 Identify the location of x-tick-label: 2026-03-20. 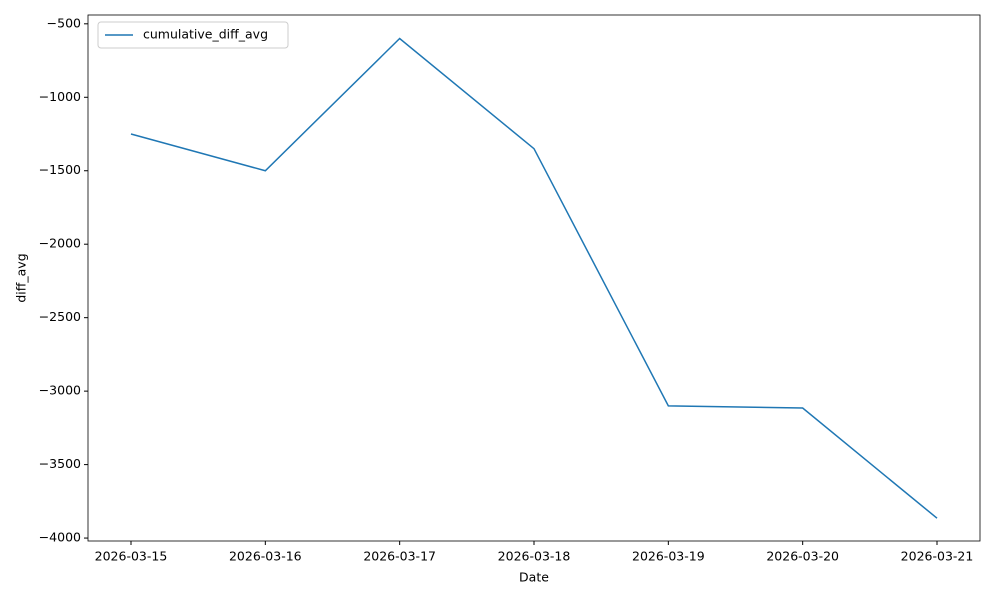
(802, 556).